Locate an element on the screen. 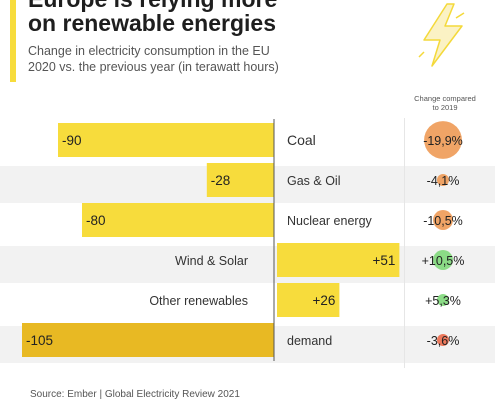 The width and height of the screenshot is (495, 400). pct-circle-gas-oil is located at coordinates (443, 180).